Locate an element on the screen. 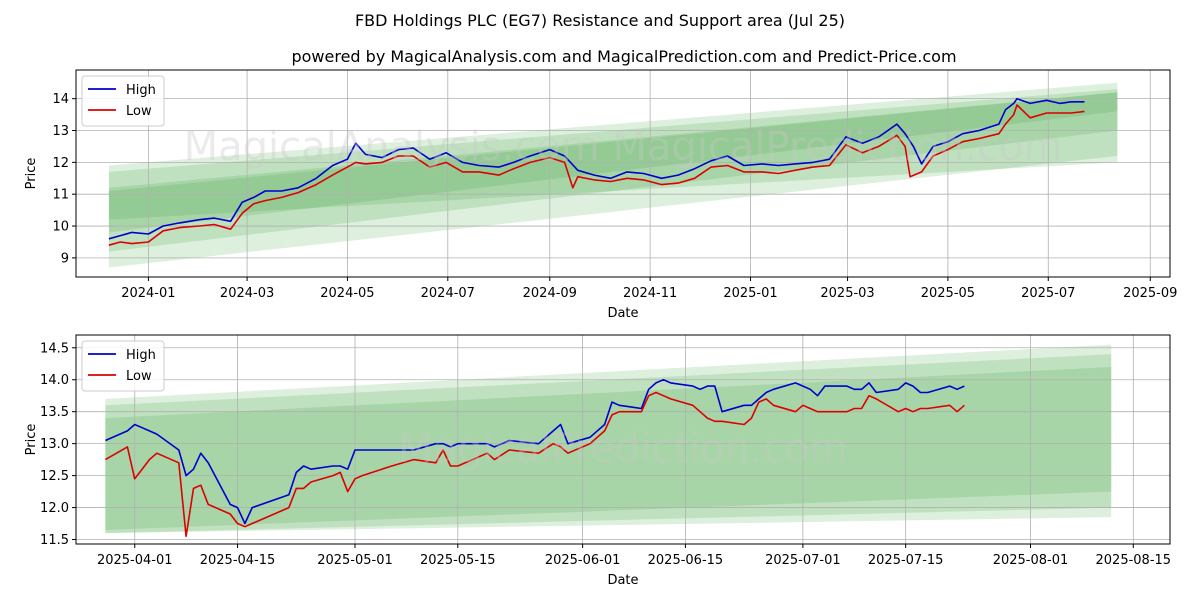  y-tick-label: 12 is located at coordinates (60, 163).